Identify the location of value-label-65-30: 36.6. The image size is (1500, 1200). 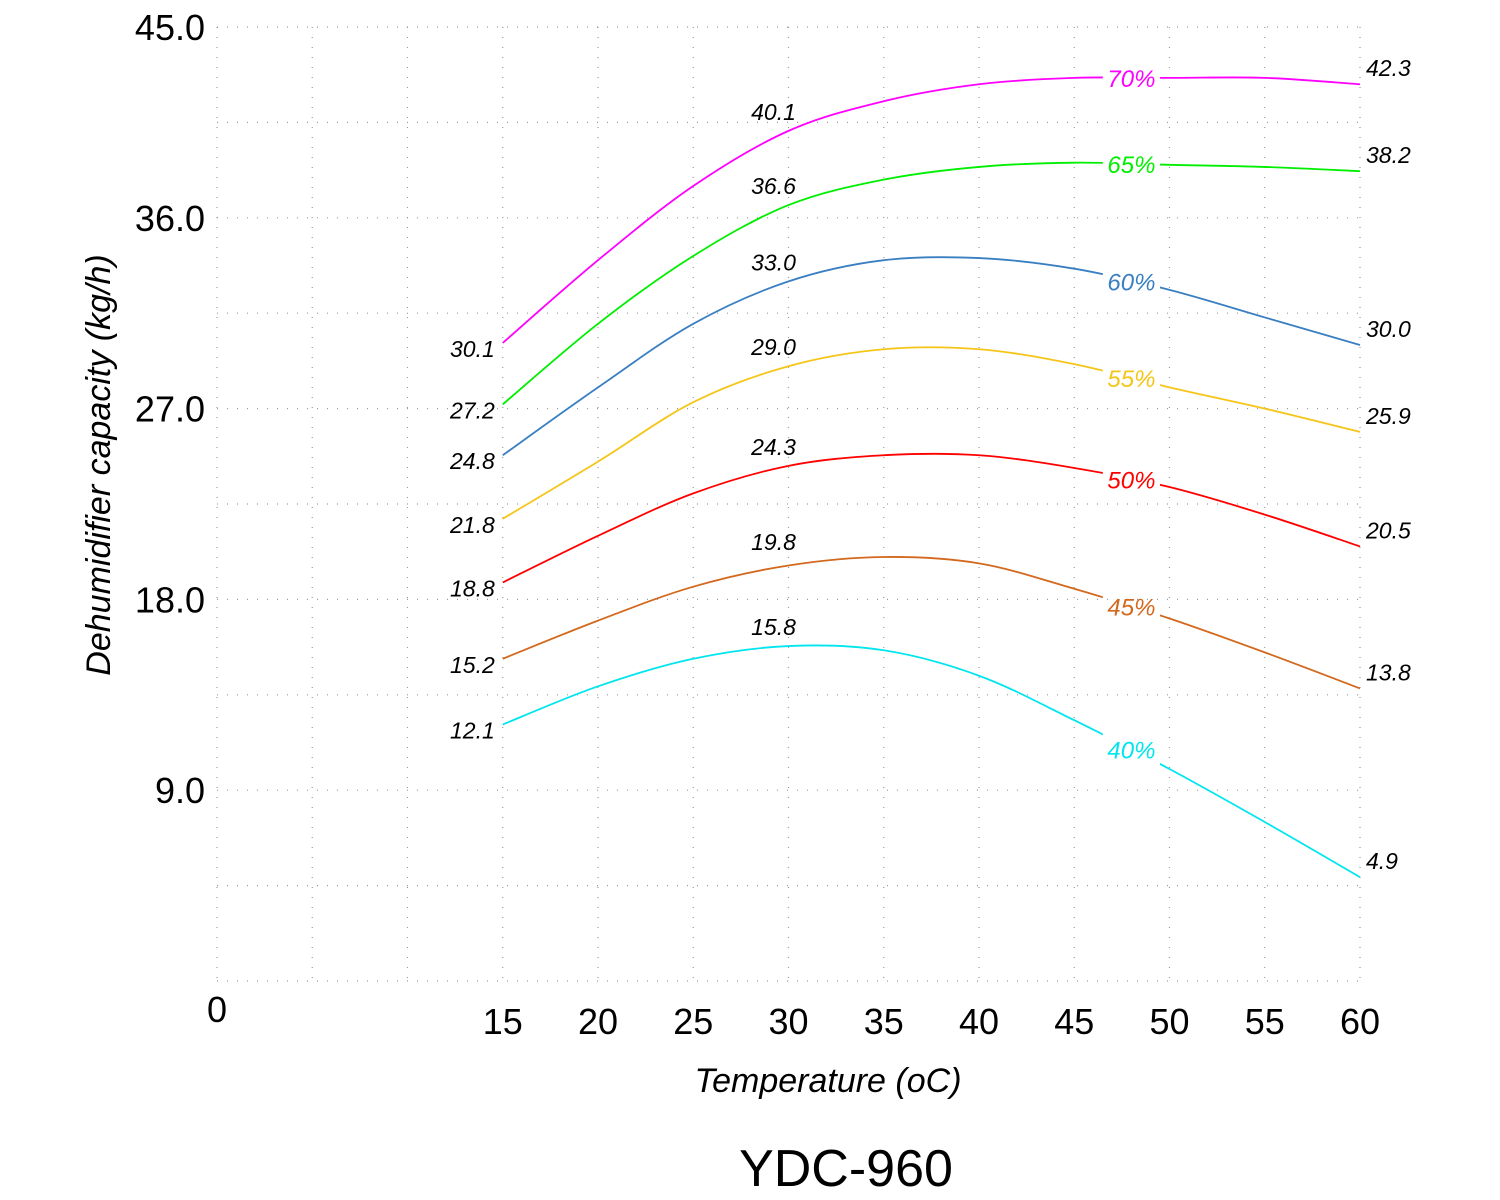
(773, 186).